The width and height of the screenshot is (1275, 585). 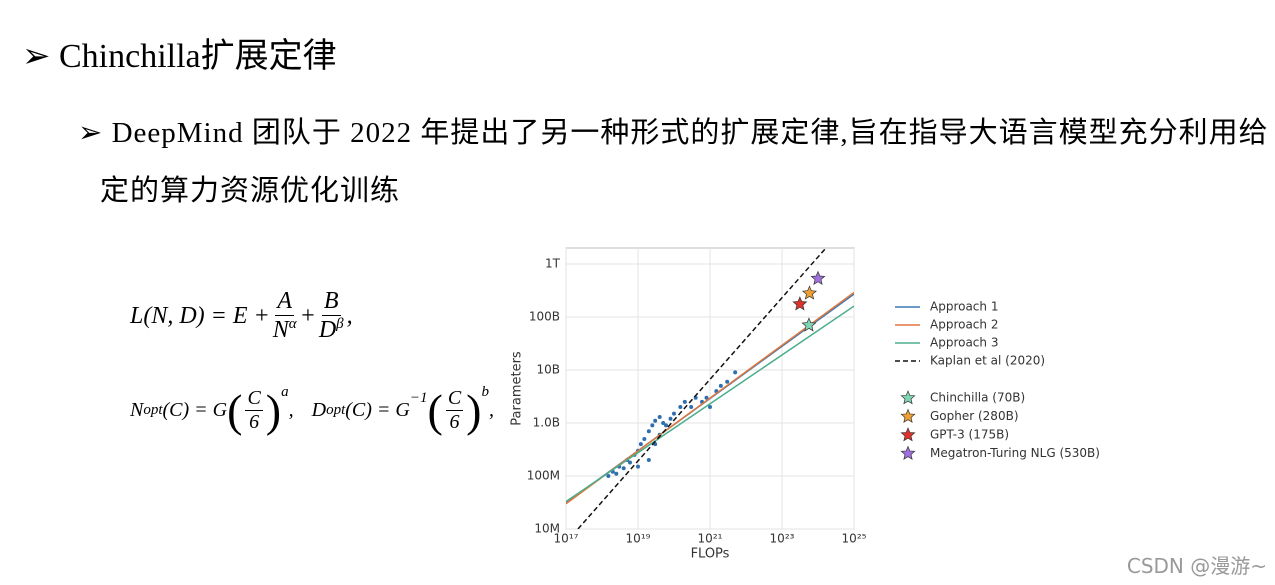 I want to click on x-tick-label: 10¹⁹, so click(x=638, y=539).